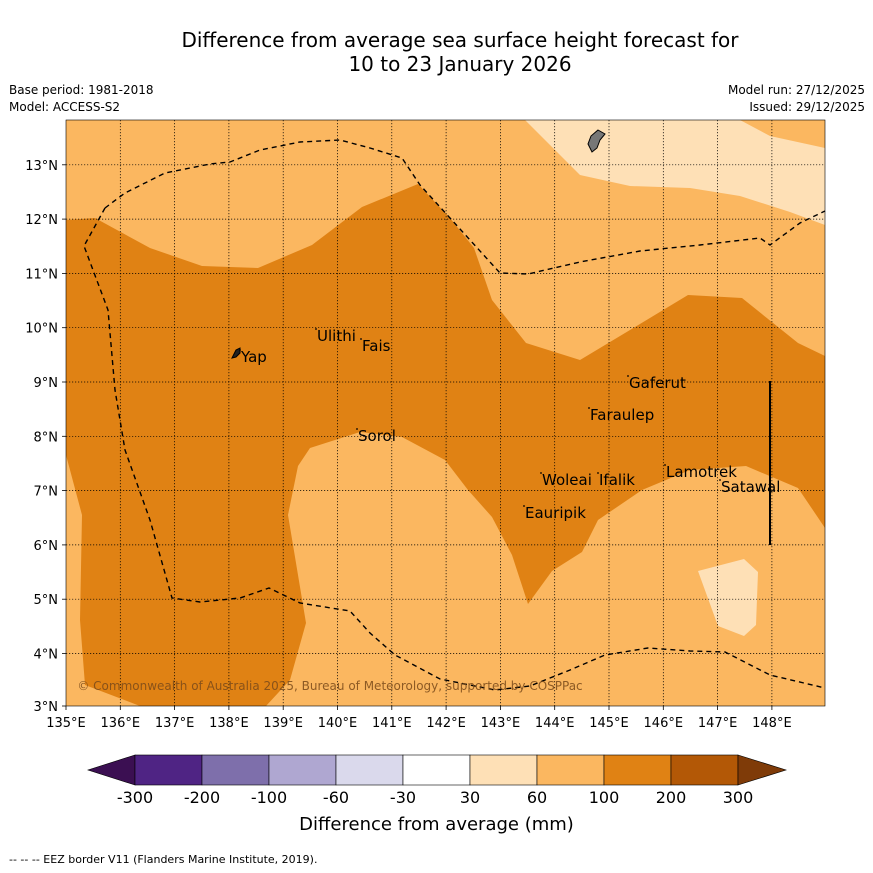  Describe the element at coordinates (202, 797) in the screenshot. I see `colorbar-tick-label: -200` at that location.